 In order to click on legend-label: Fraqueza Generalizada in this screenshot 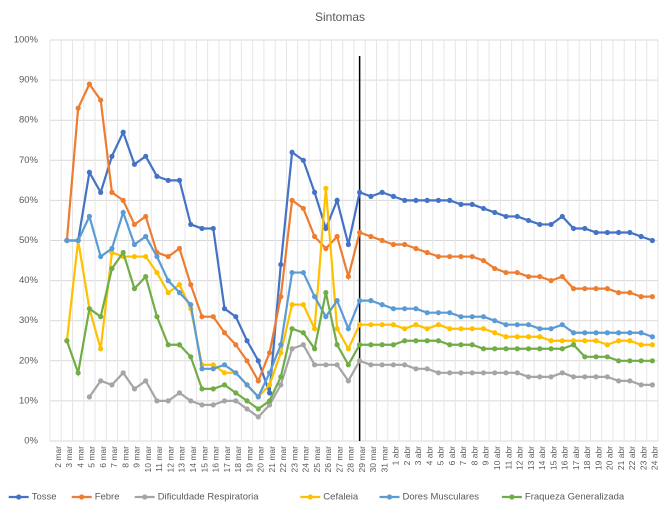, I will do `click(575, 497)`.